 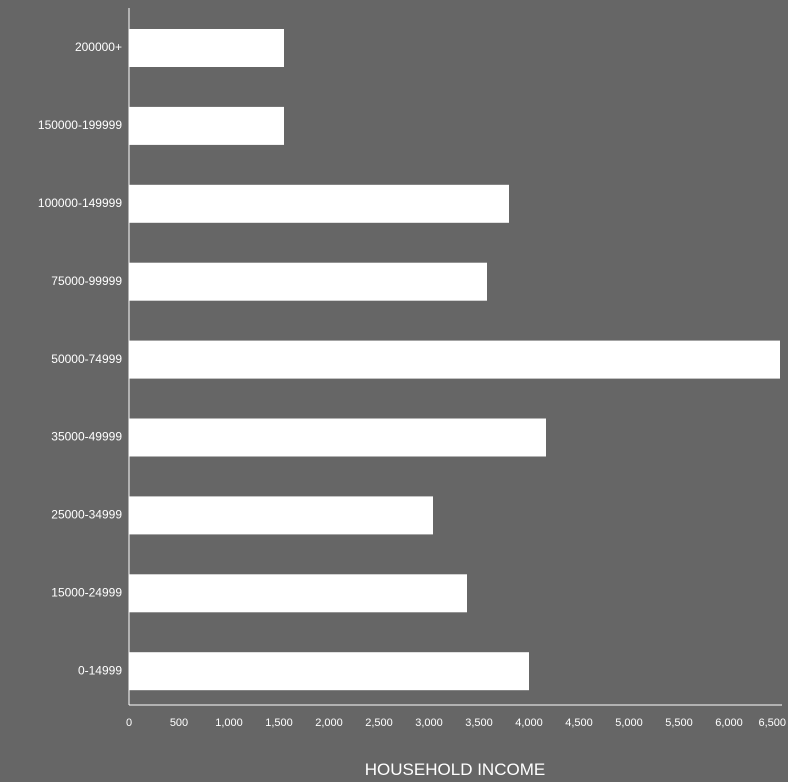 I want to click on category-label: 15000-24999, so click(x=86, y=592).